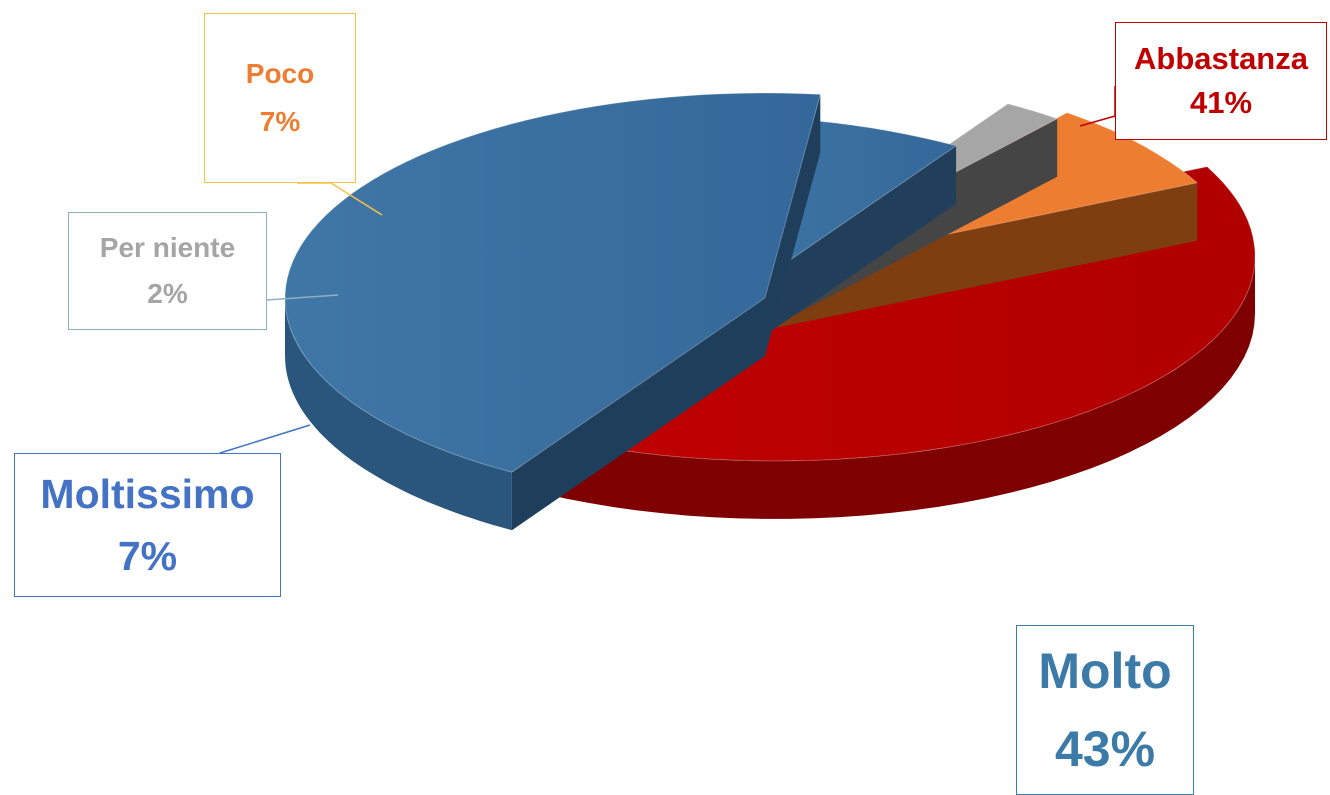 Image resolution: width=1330 pixels, height=795 pixels. What do you see at coordinates (280, 121) in the screenshot?
I see `label-poco-value: 7%` at bounding box center [280, 121].